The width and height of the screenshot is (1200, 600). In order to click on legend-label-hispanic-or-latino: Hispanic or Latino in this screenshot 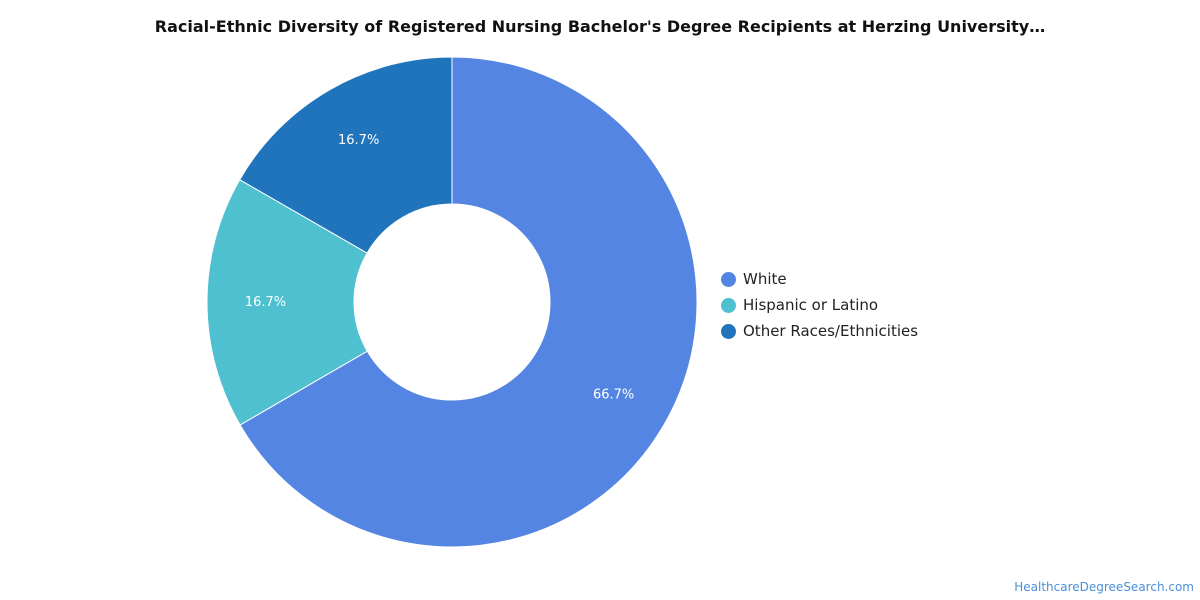, I will do `click(811, 305)`.